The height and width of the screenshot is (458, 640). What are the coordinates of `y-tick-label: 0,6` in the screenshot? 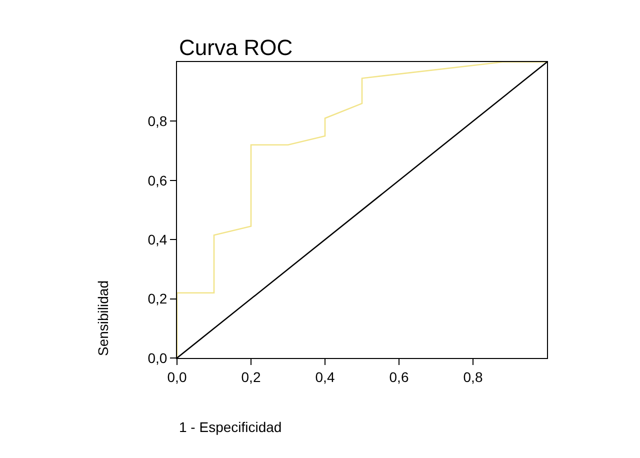 It's located at (158, 180).